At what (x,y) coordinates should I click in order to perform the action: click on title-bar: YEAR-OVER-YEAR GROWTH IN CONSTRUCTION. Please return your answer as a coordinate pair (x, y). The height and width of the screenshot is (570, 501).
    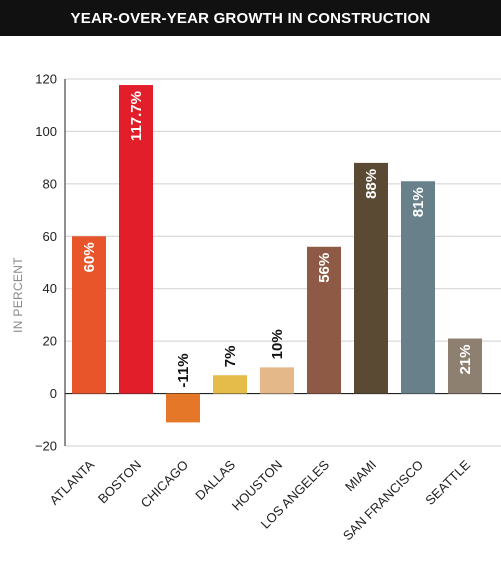
    Looking at the image, I should click on (250, 18).